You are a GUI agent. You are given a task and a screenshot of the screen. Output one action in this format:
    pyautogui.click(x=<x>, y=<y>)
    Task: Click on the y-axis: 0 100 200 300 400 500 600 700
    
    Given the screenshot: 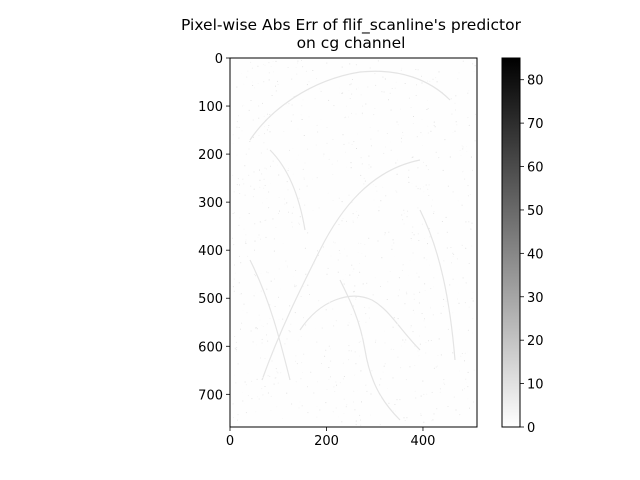 What is the action you would take?
    pyautogui.click(x=214, y=227)
    